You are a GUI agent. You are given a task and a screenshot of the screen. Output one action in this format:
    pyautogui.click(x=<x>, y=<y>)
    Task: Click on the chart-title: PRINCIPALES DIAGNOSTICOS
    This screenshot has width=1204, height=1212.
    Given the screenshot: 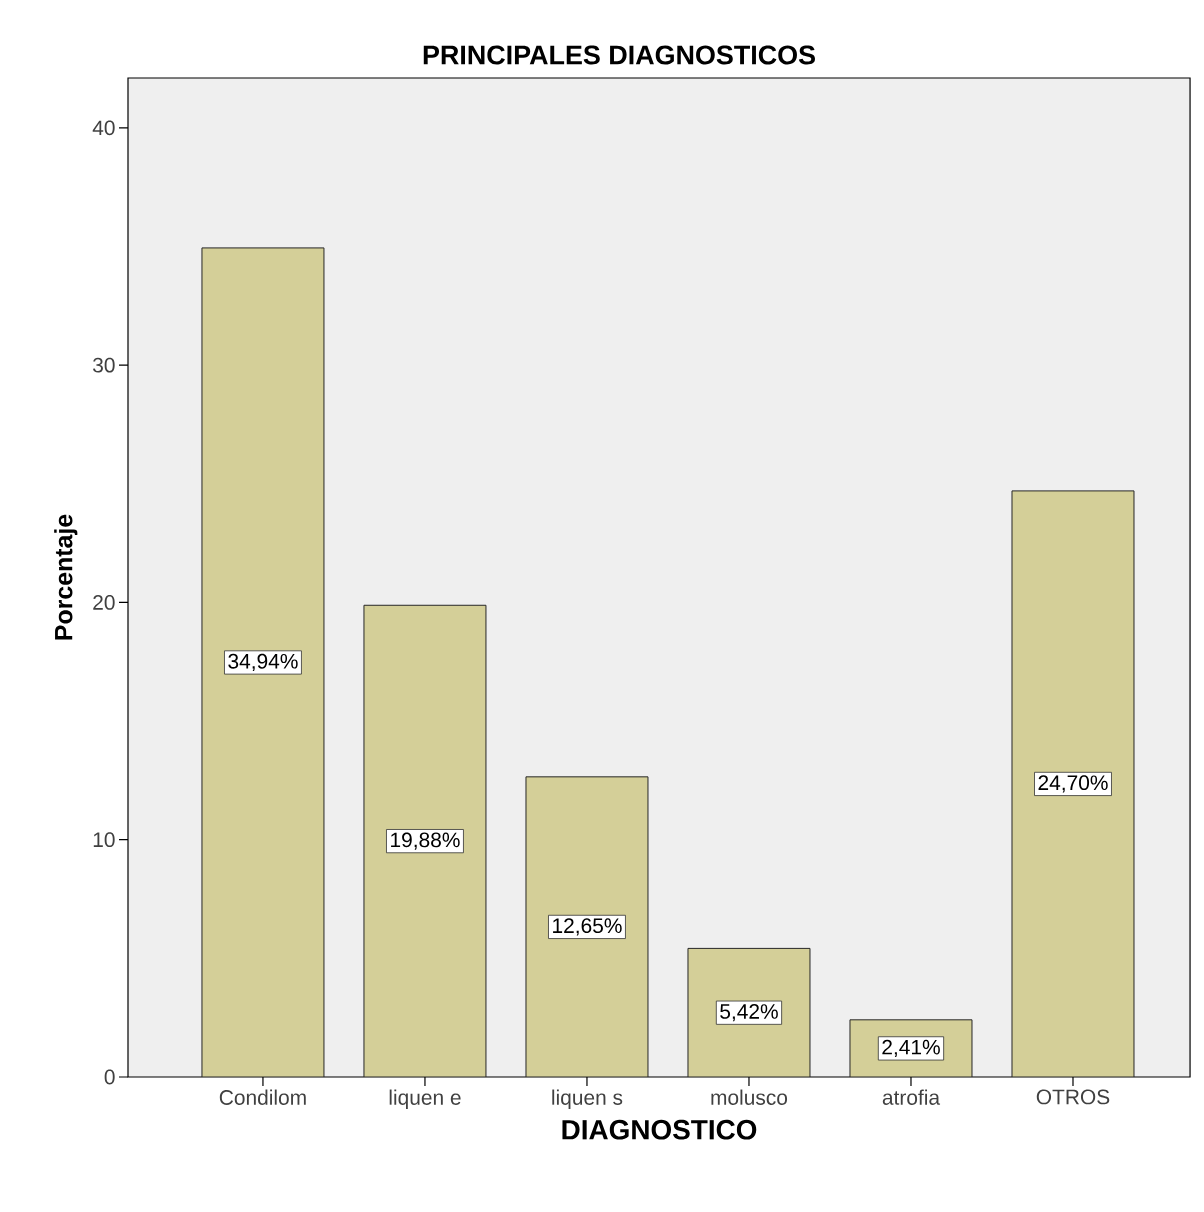 What is the action you would take?
    pyautogui.click(x=619, y=55)
    